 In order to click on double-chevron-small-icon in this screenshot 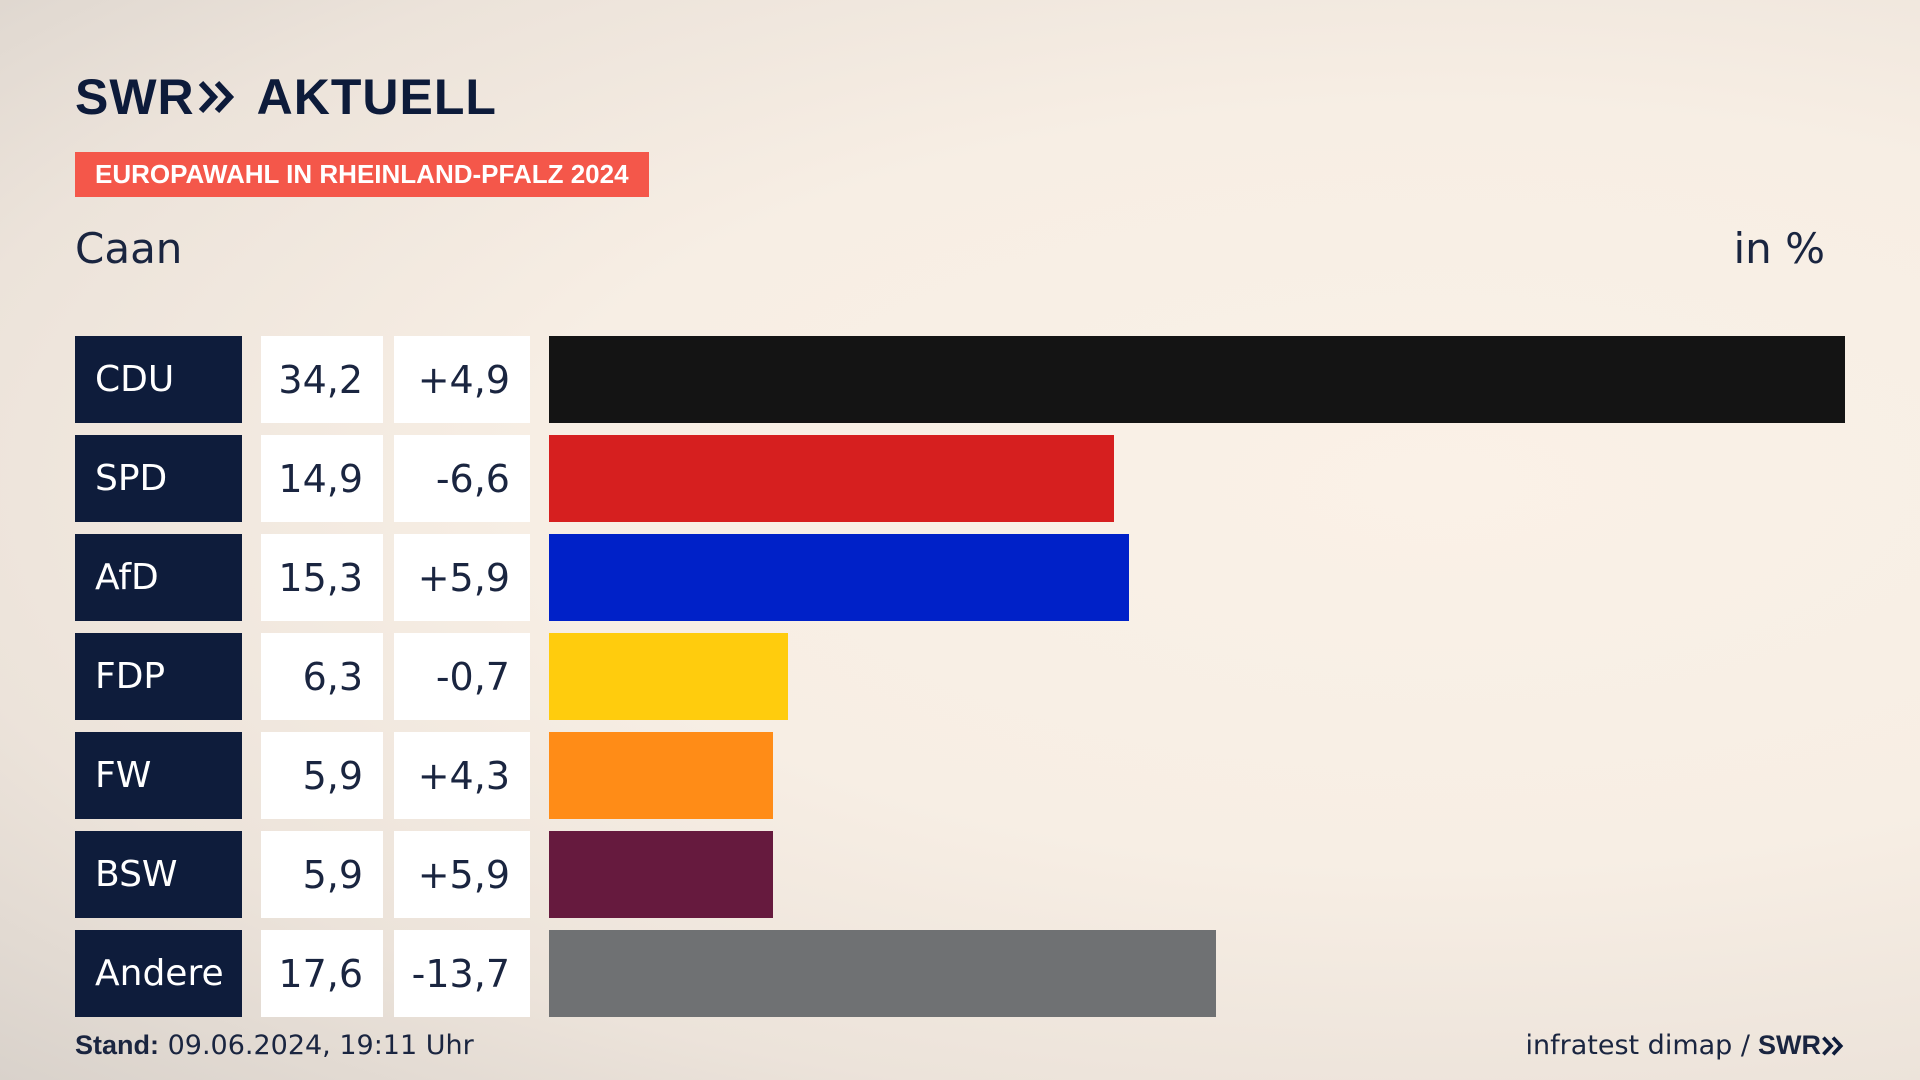, I will do `click(1833, 1045)`.